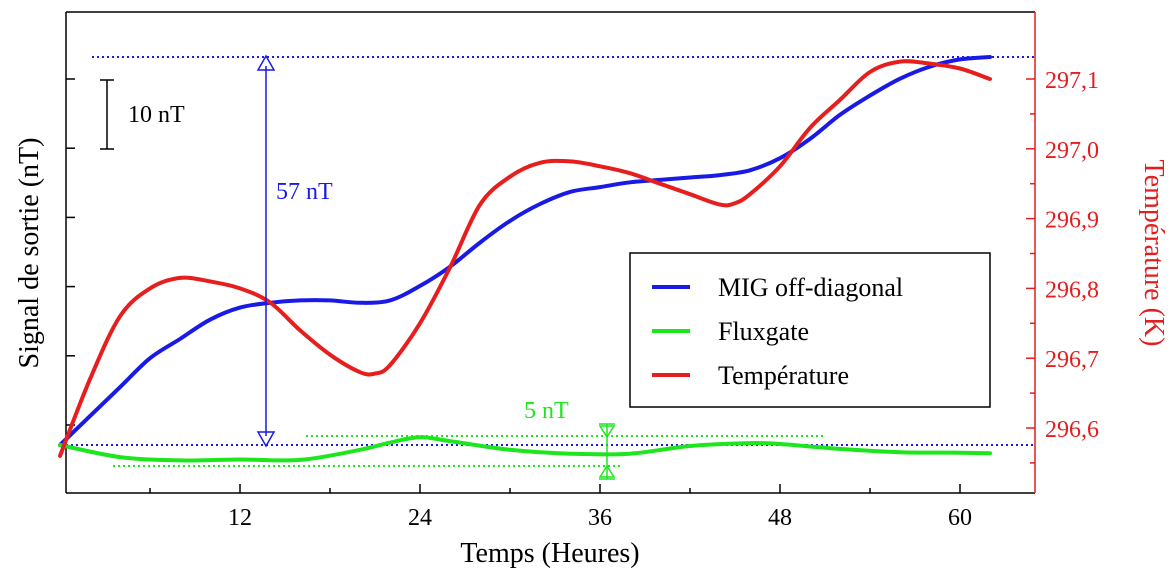  I want to click on x-tick-label: 24, so click(420, 518).